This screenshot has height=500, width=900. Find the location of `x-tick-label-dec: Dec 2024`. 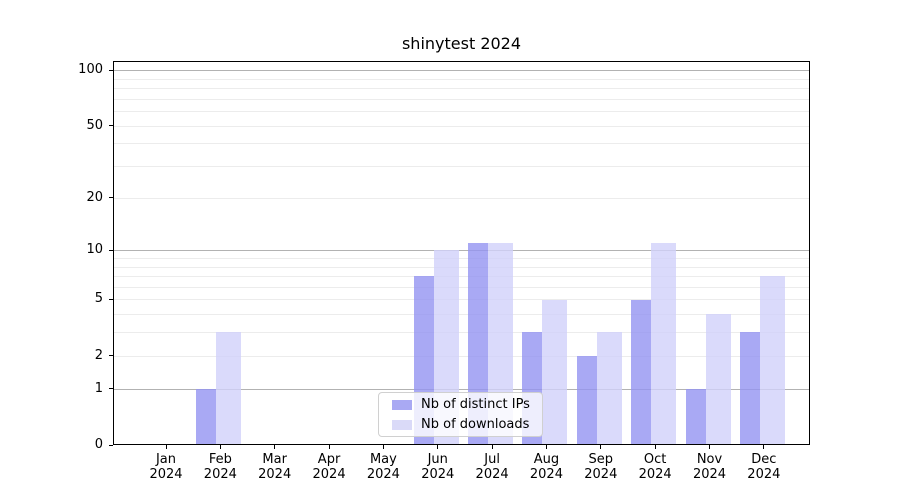

x-tick-label-dec: Dec 2024 is located at coordinates (764, 467).